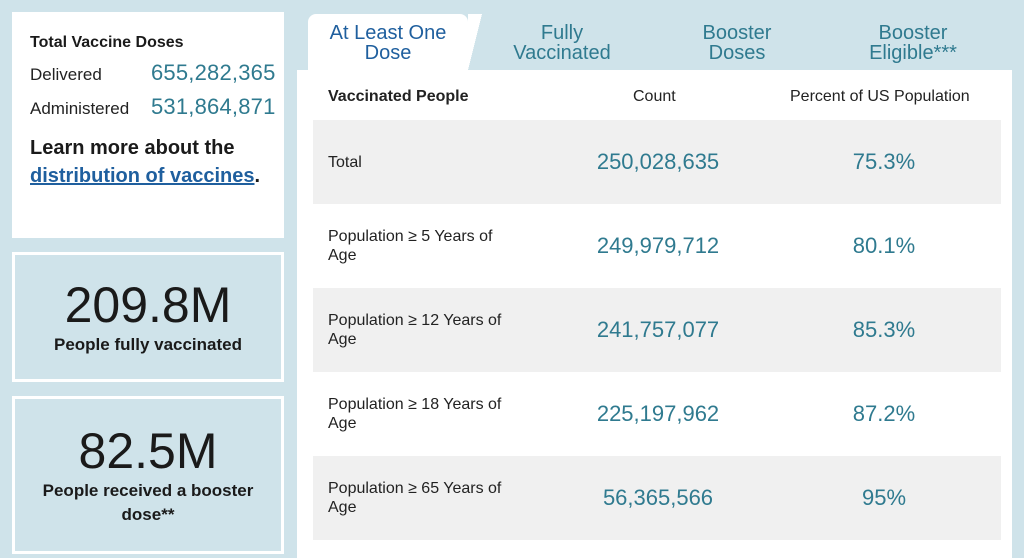  Describe the element at coordinates (80, 108) in the screenshot. I see `administered-label: Administered` at that location.